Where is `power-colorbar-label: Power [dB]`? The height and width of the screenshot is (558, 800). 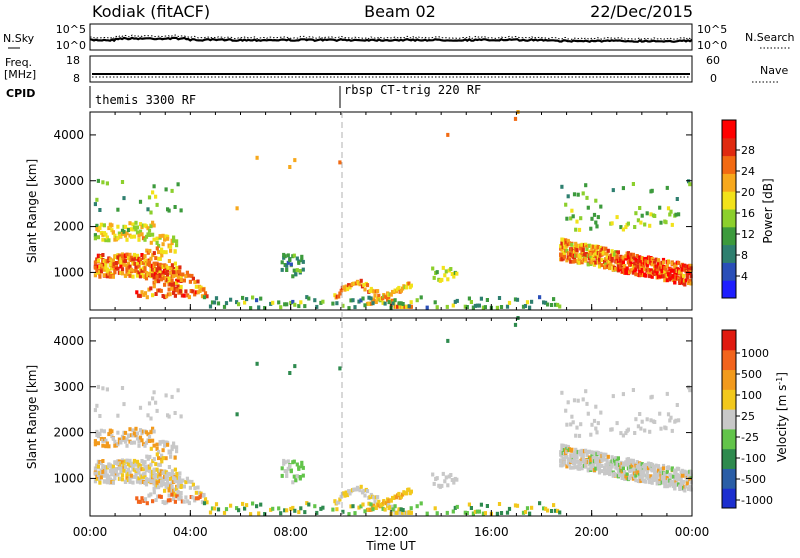
power-colorbar-label: Power [dB] is located at coordinates (768, 210).